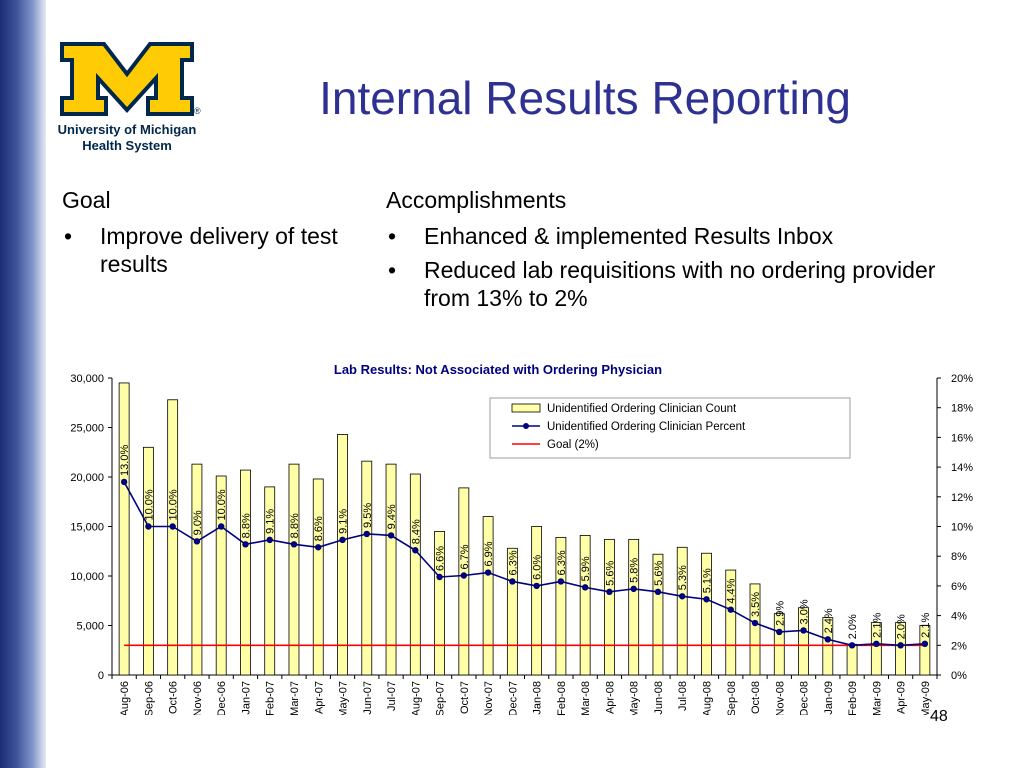 The height and width of the screenshot is (768, 1024). What do you see at coordinates (659, 698) in the screenshot?
I see `x-category-label: Jun-08` at bounding box center [659, 698].